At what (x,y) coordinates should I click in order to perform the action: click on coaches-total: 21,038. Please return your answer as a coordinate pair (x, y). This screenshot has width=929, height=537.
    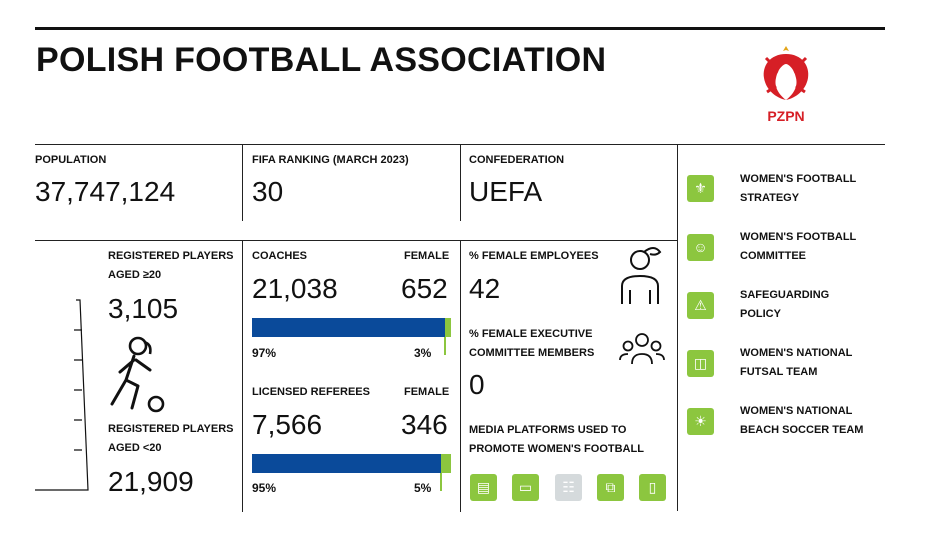
    Looking at the image, I should click on (295, 288).